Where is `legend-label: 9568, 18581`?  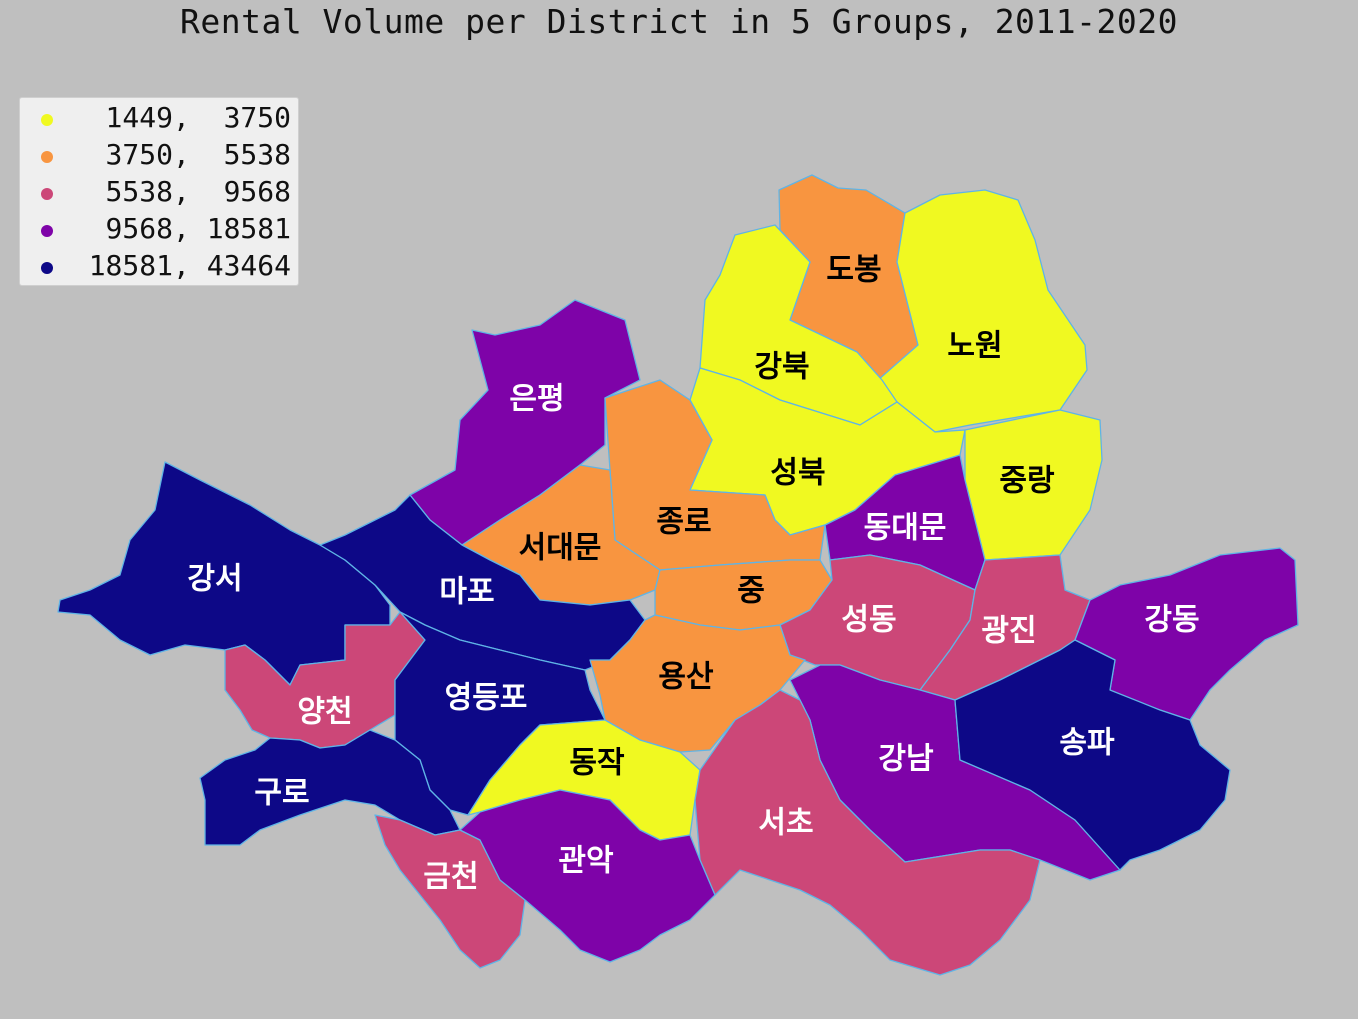 legend-label: 9568, 18581 is located at coordinates (189, 228).